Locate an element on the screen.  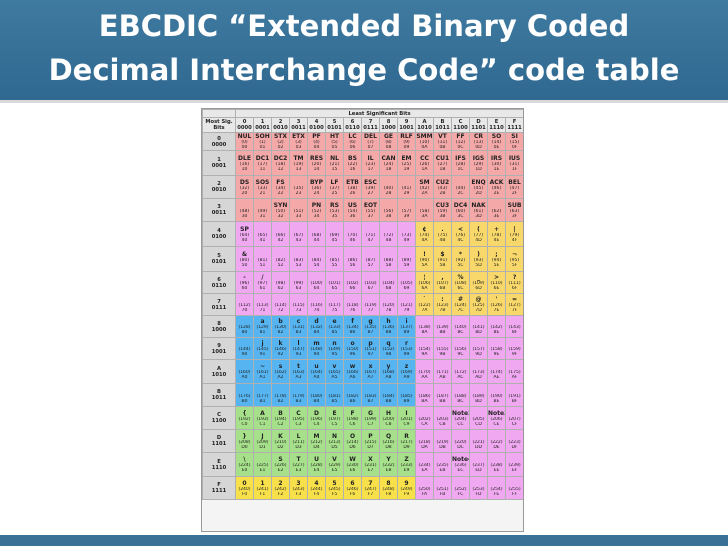
cell-decimal: (121) is located at coordinates (406, 305).